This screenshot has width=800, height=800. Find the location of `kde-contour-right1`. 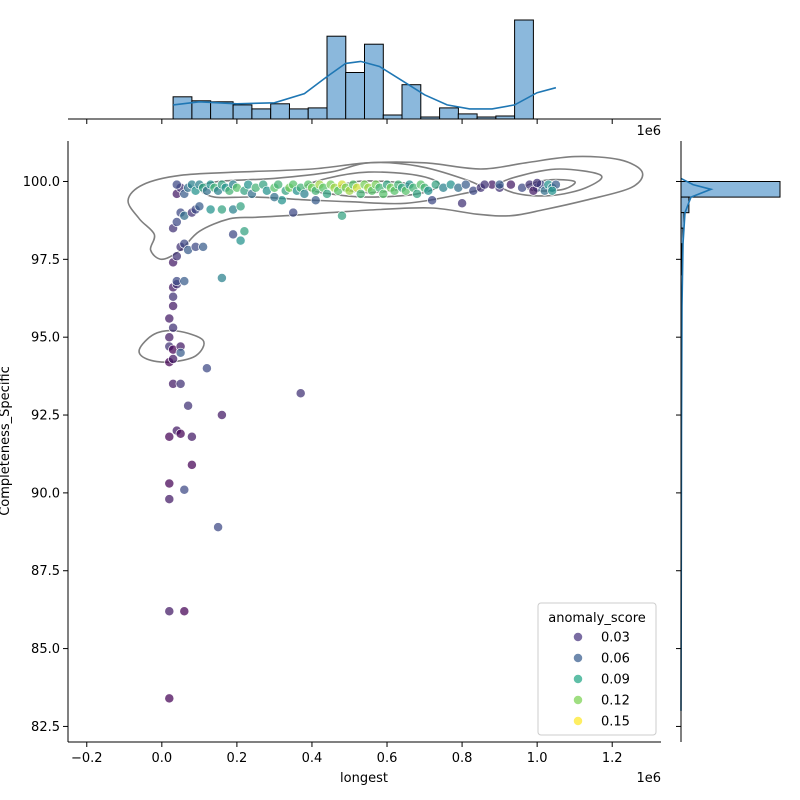

kde-contour-right1 is located at coordinates (550, 182).